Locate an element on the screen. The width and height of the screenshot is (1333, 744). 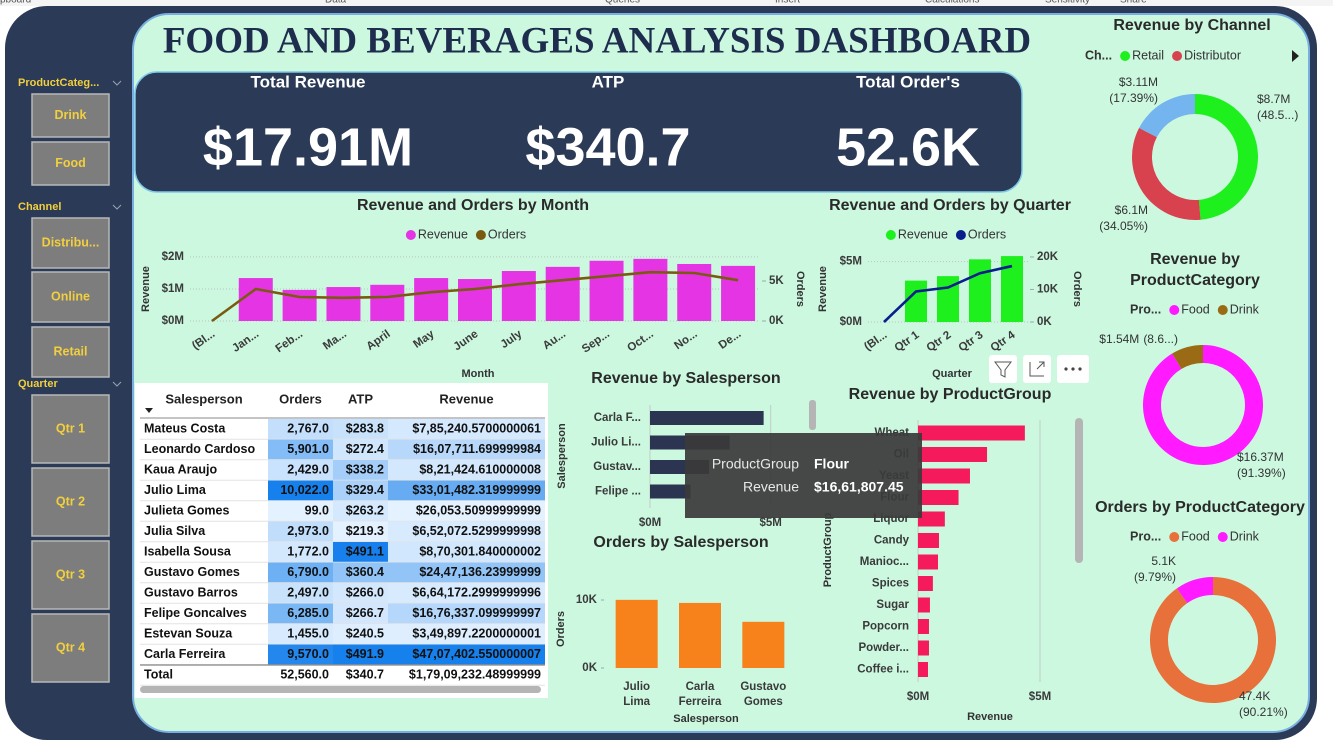
table-cell: $47,07,402.550000007 is located at coordinates (476, 654).